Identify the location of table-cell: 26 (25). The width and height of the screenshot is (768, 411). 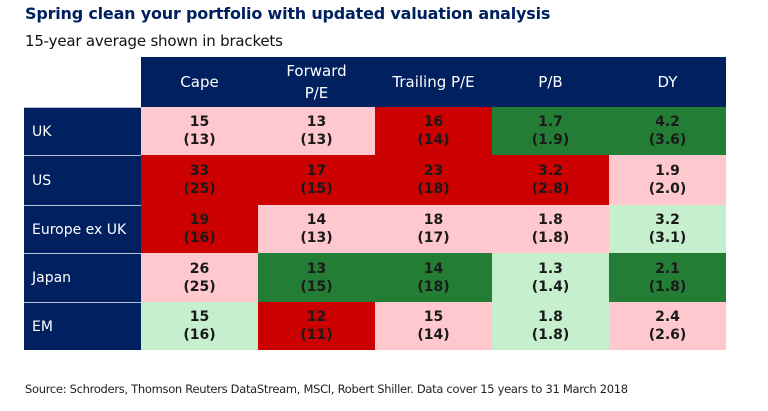
(199, 277).